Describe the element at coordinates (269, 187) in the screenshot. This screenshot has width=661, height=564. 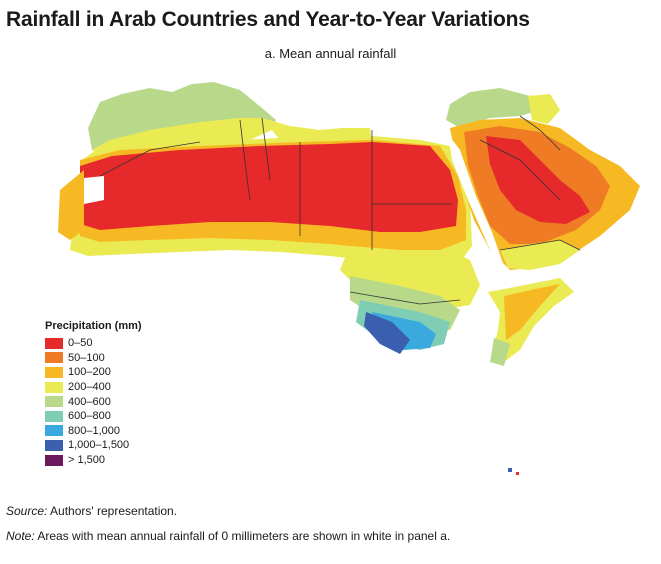
I see `north-africa-arid-core` at that location.